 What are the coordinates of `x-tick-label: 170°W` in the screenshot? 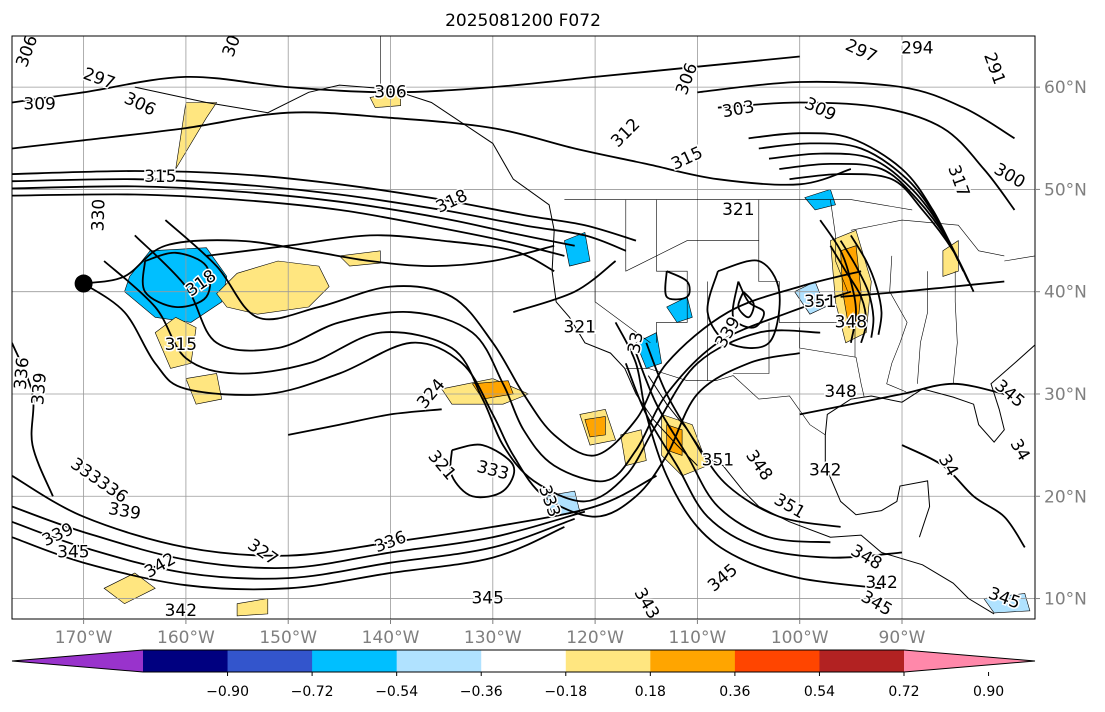 It's located at (84, 638).